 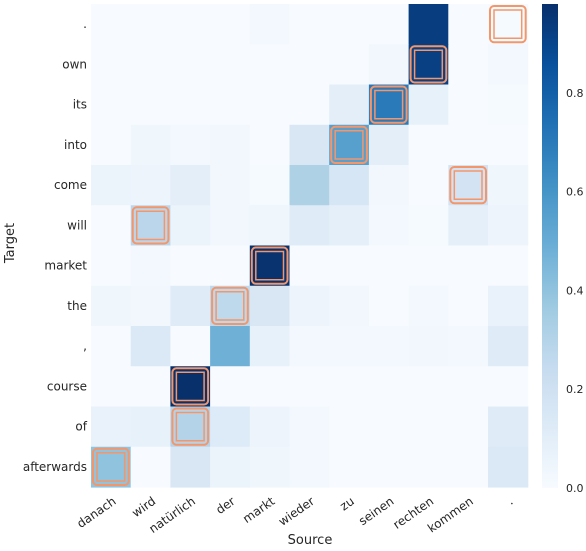 I want to click on x-tick-label: wird, so click(x=143, y=507).